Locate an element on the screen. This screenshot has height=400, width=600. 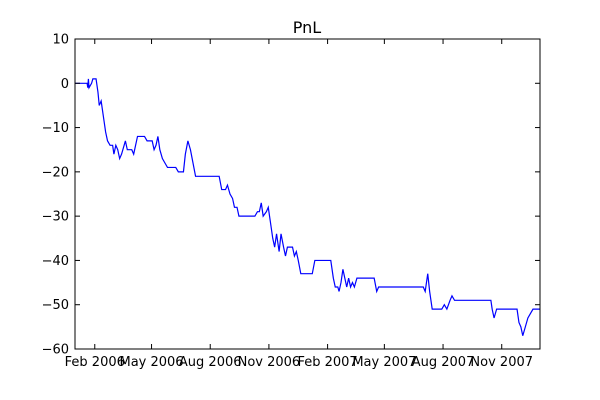
y-tick-label: −20 is located at coordinates (55, 172).